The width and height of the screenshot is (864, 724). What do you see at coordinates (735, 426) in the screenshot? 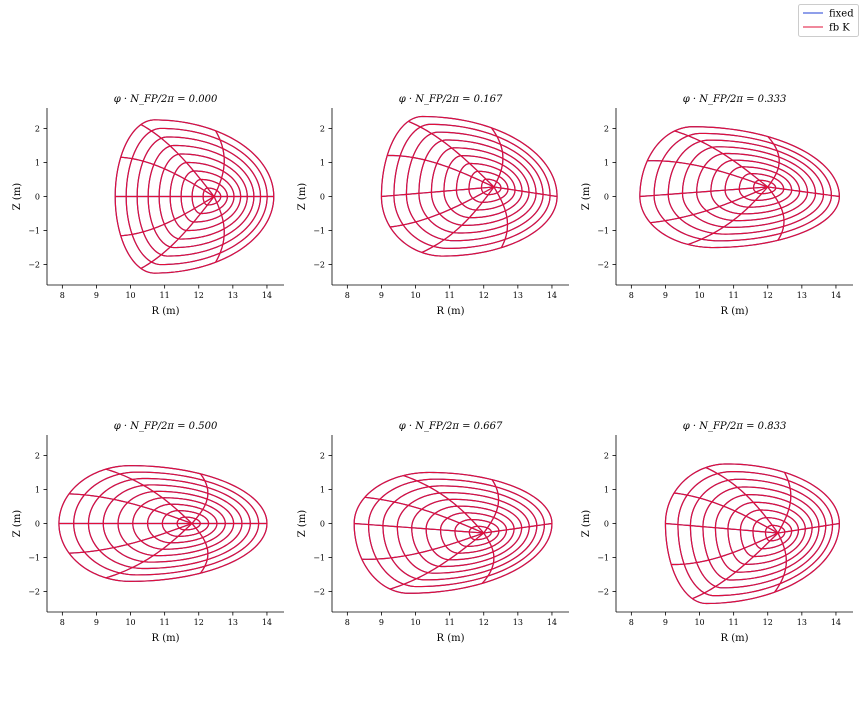
I see `panel-title: φ · N_FP/2π = 0.833` at bounding box center [735, 426].